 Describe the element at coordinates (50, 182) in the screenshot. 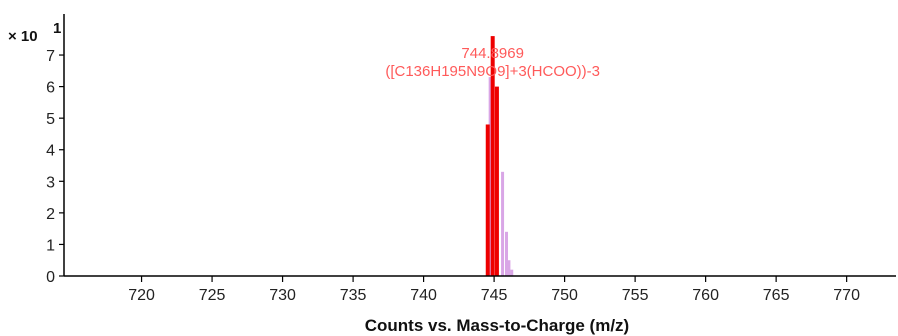

I see `y-tick-label: 3` at that location.